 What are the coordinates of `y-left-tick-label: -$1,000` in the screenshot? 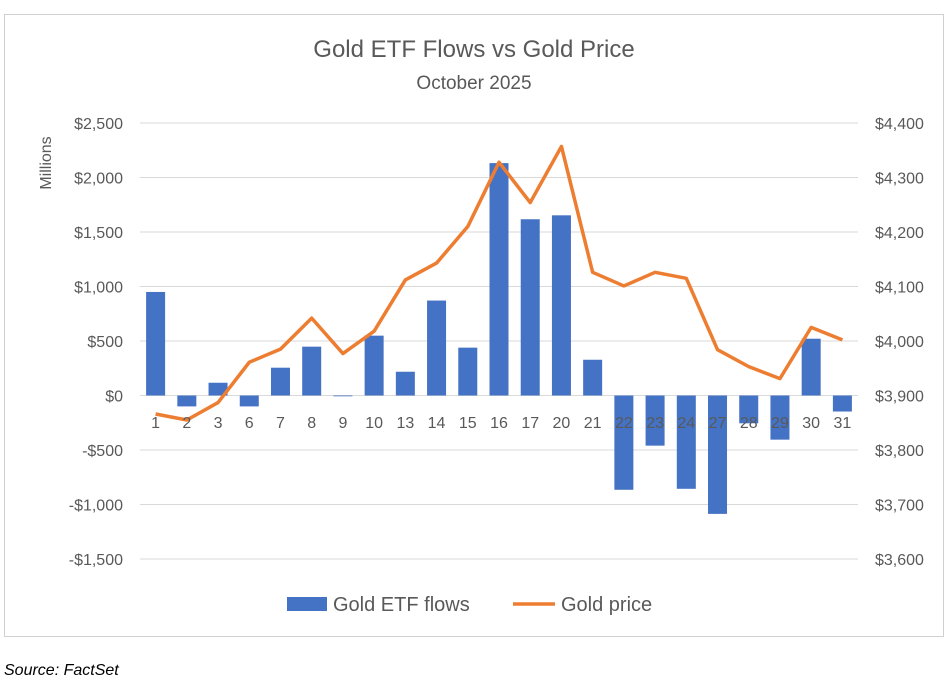 It's located at (96, 506).